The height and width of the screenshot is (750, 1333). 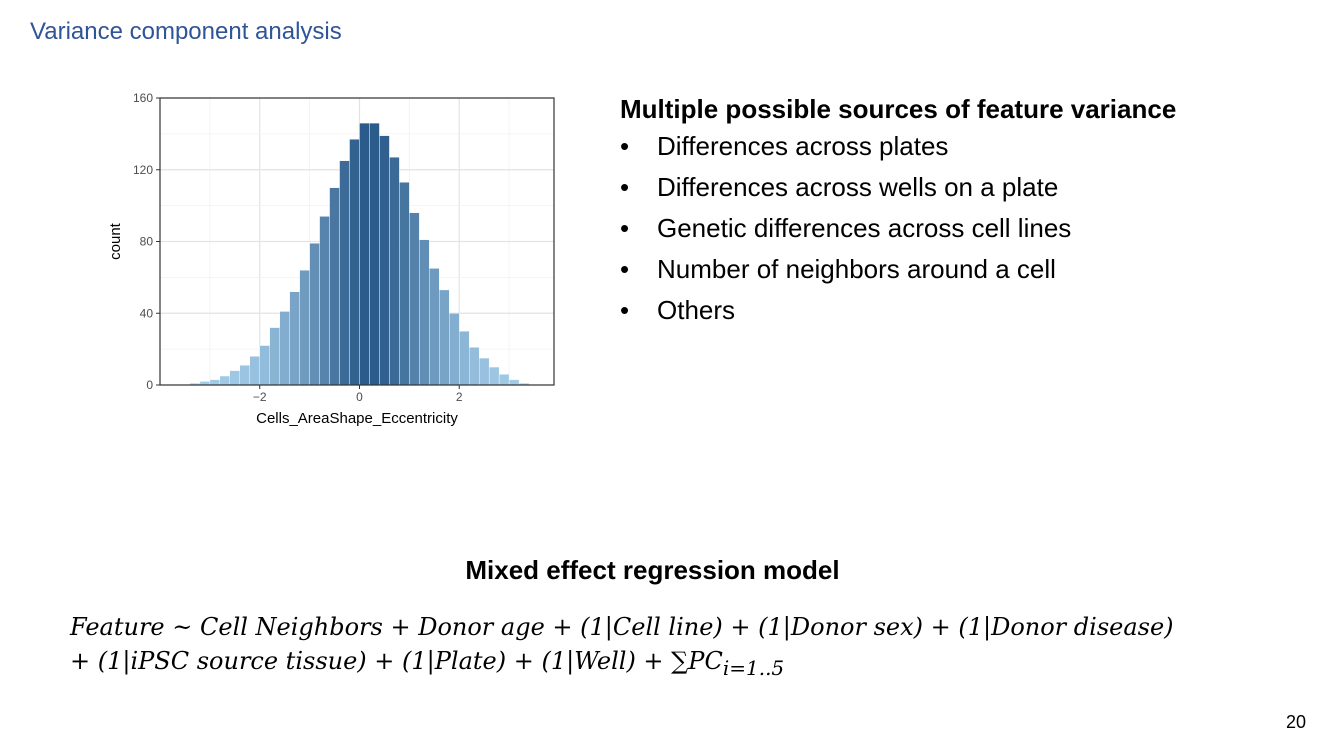 What do you see at coordinates (858, 187) in the screenshot?
I see `bullet-text: Differences across wells on a plate` at bounding box center [858, 187].